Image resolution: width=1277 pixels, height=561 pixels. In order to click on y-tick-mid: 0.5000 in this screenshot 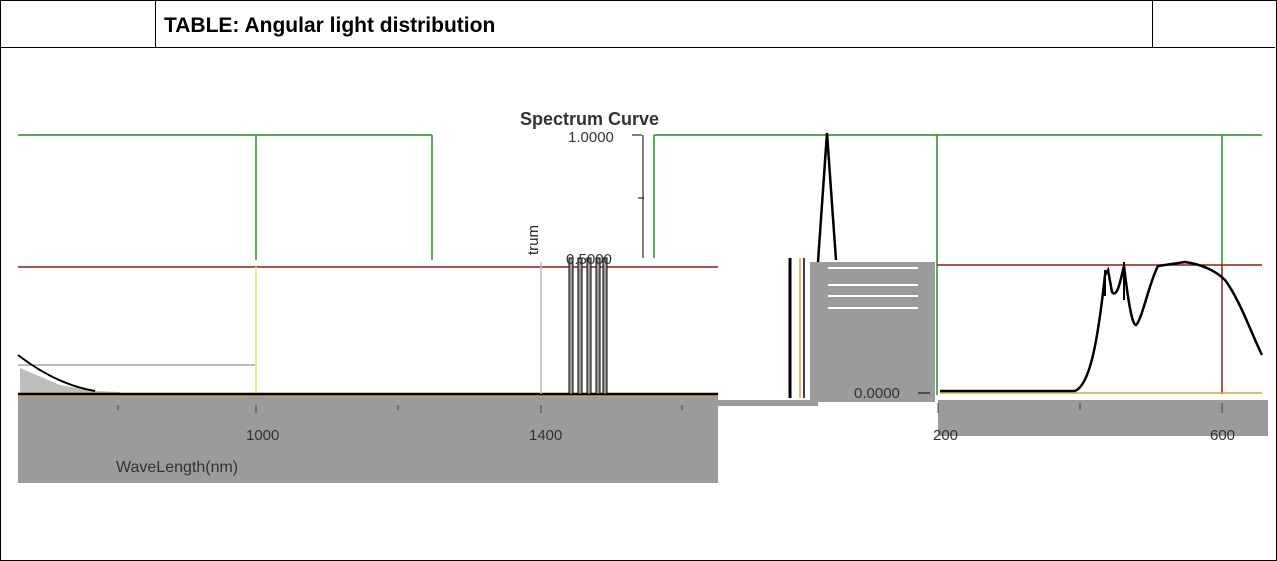, I will do `click(589, 259)`.